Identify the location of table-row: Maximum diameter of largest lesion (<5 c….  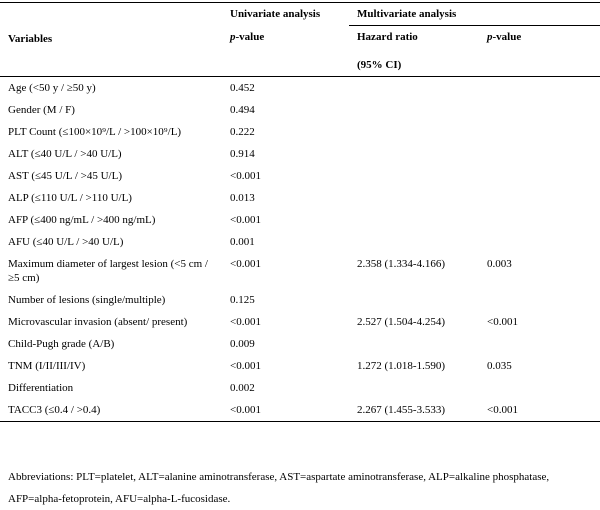
(300, 271).